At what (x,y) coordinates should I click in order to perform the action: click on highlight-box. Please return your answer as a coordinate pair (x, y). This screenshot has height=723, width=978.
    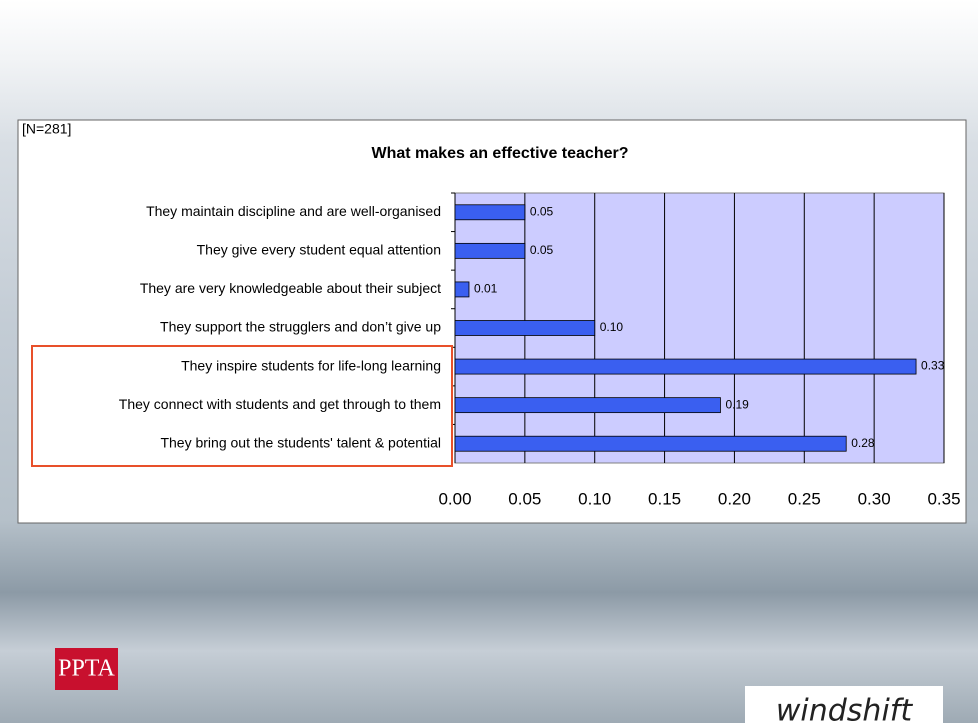
    Looking at the image, I should click on (242, 406).